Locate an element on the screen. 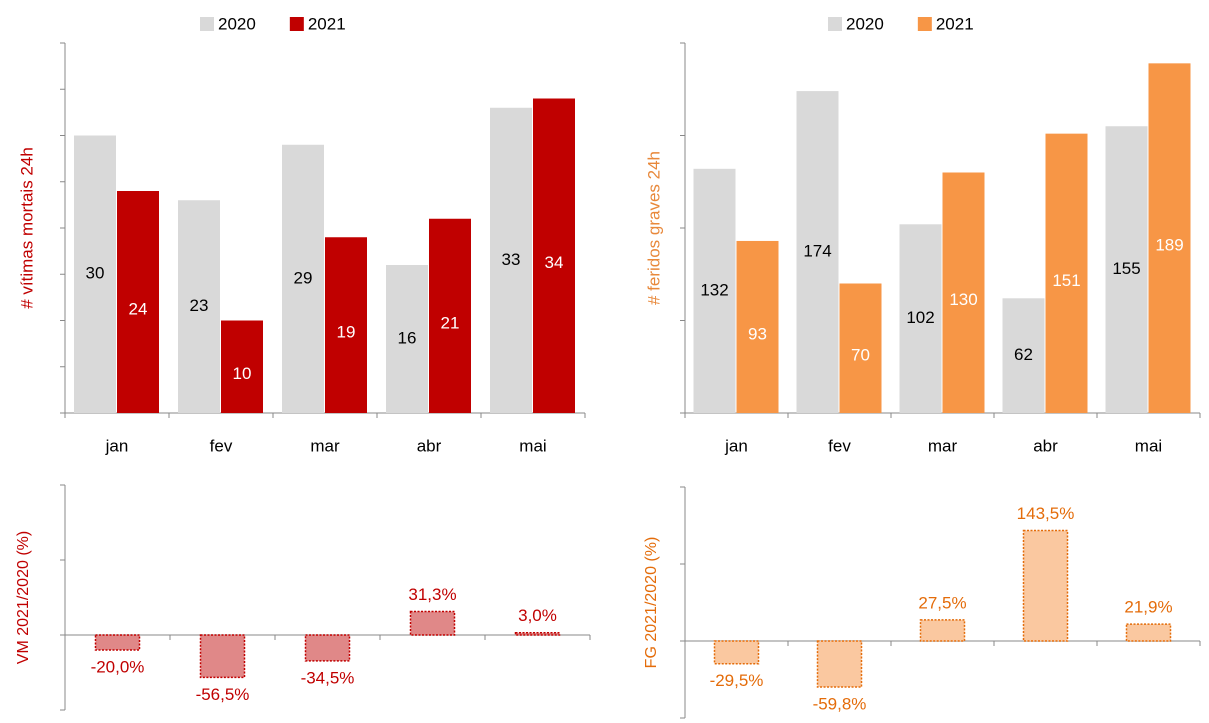 Image resolution: width=1209 pixels, height=723 pixels. data-label: 70 is located at coordinates (860, 355).